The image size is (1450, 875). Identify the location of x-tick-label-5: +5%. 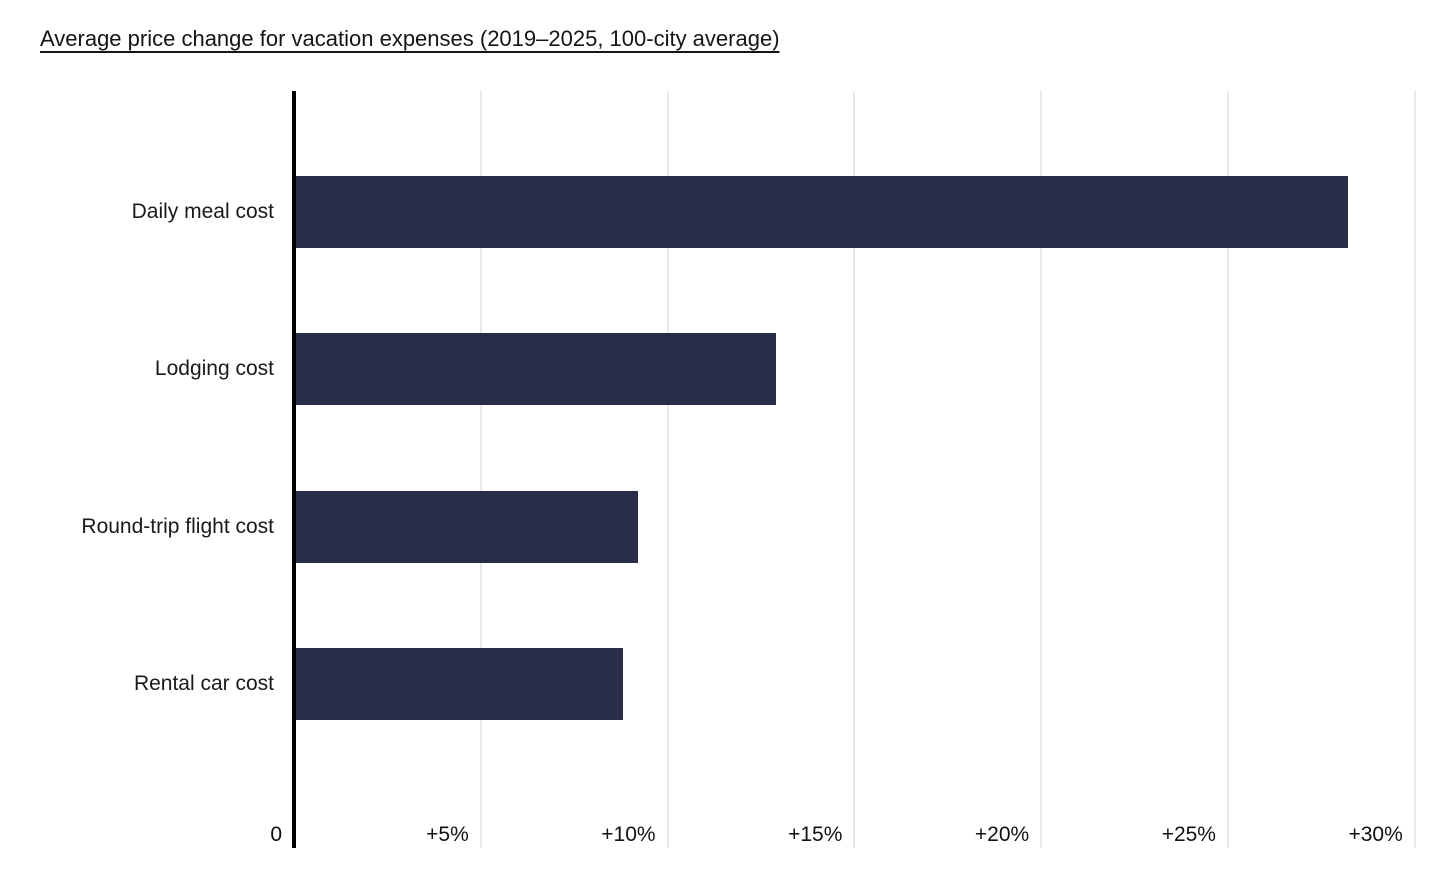
(447, 834).